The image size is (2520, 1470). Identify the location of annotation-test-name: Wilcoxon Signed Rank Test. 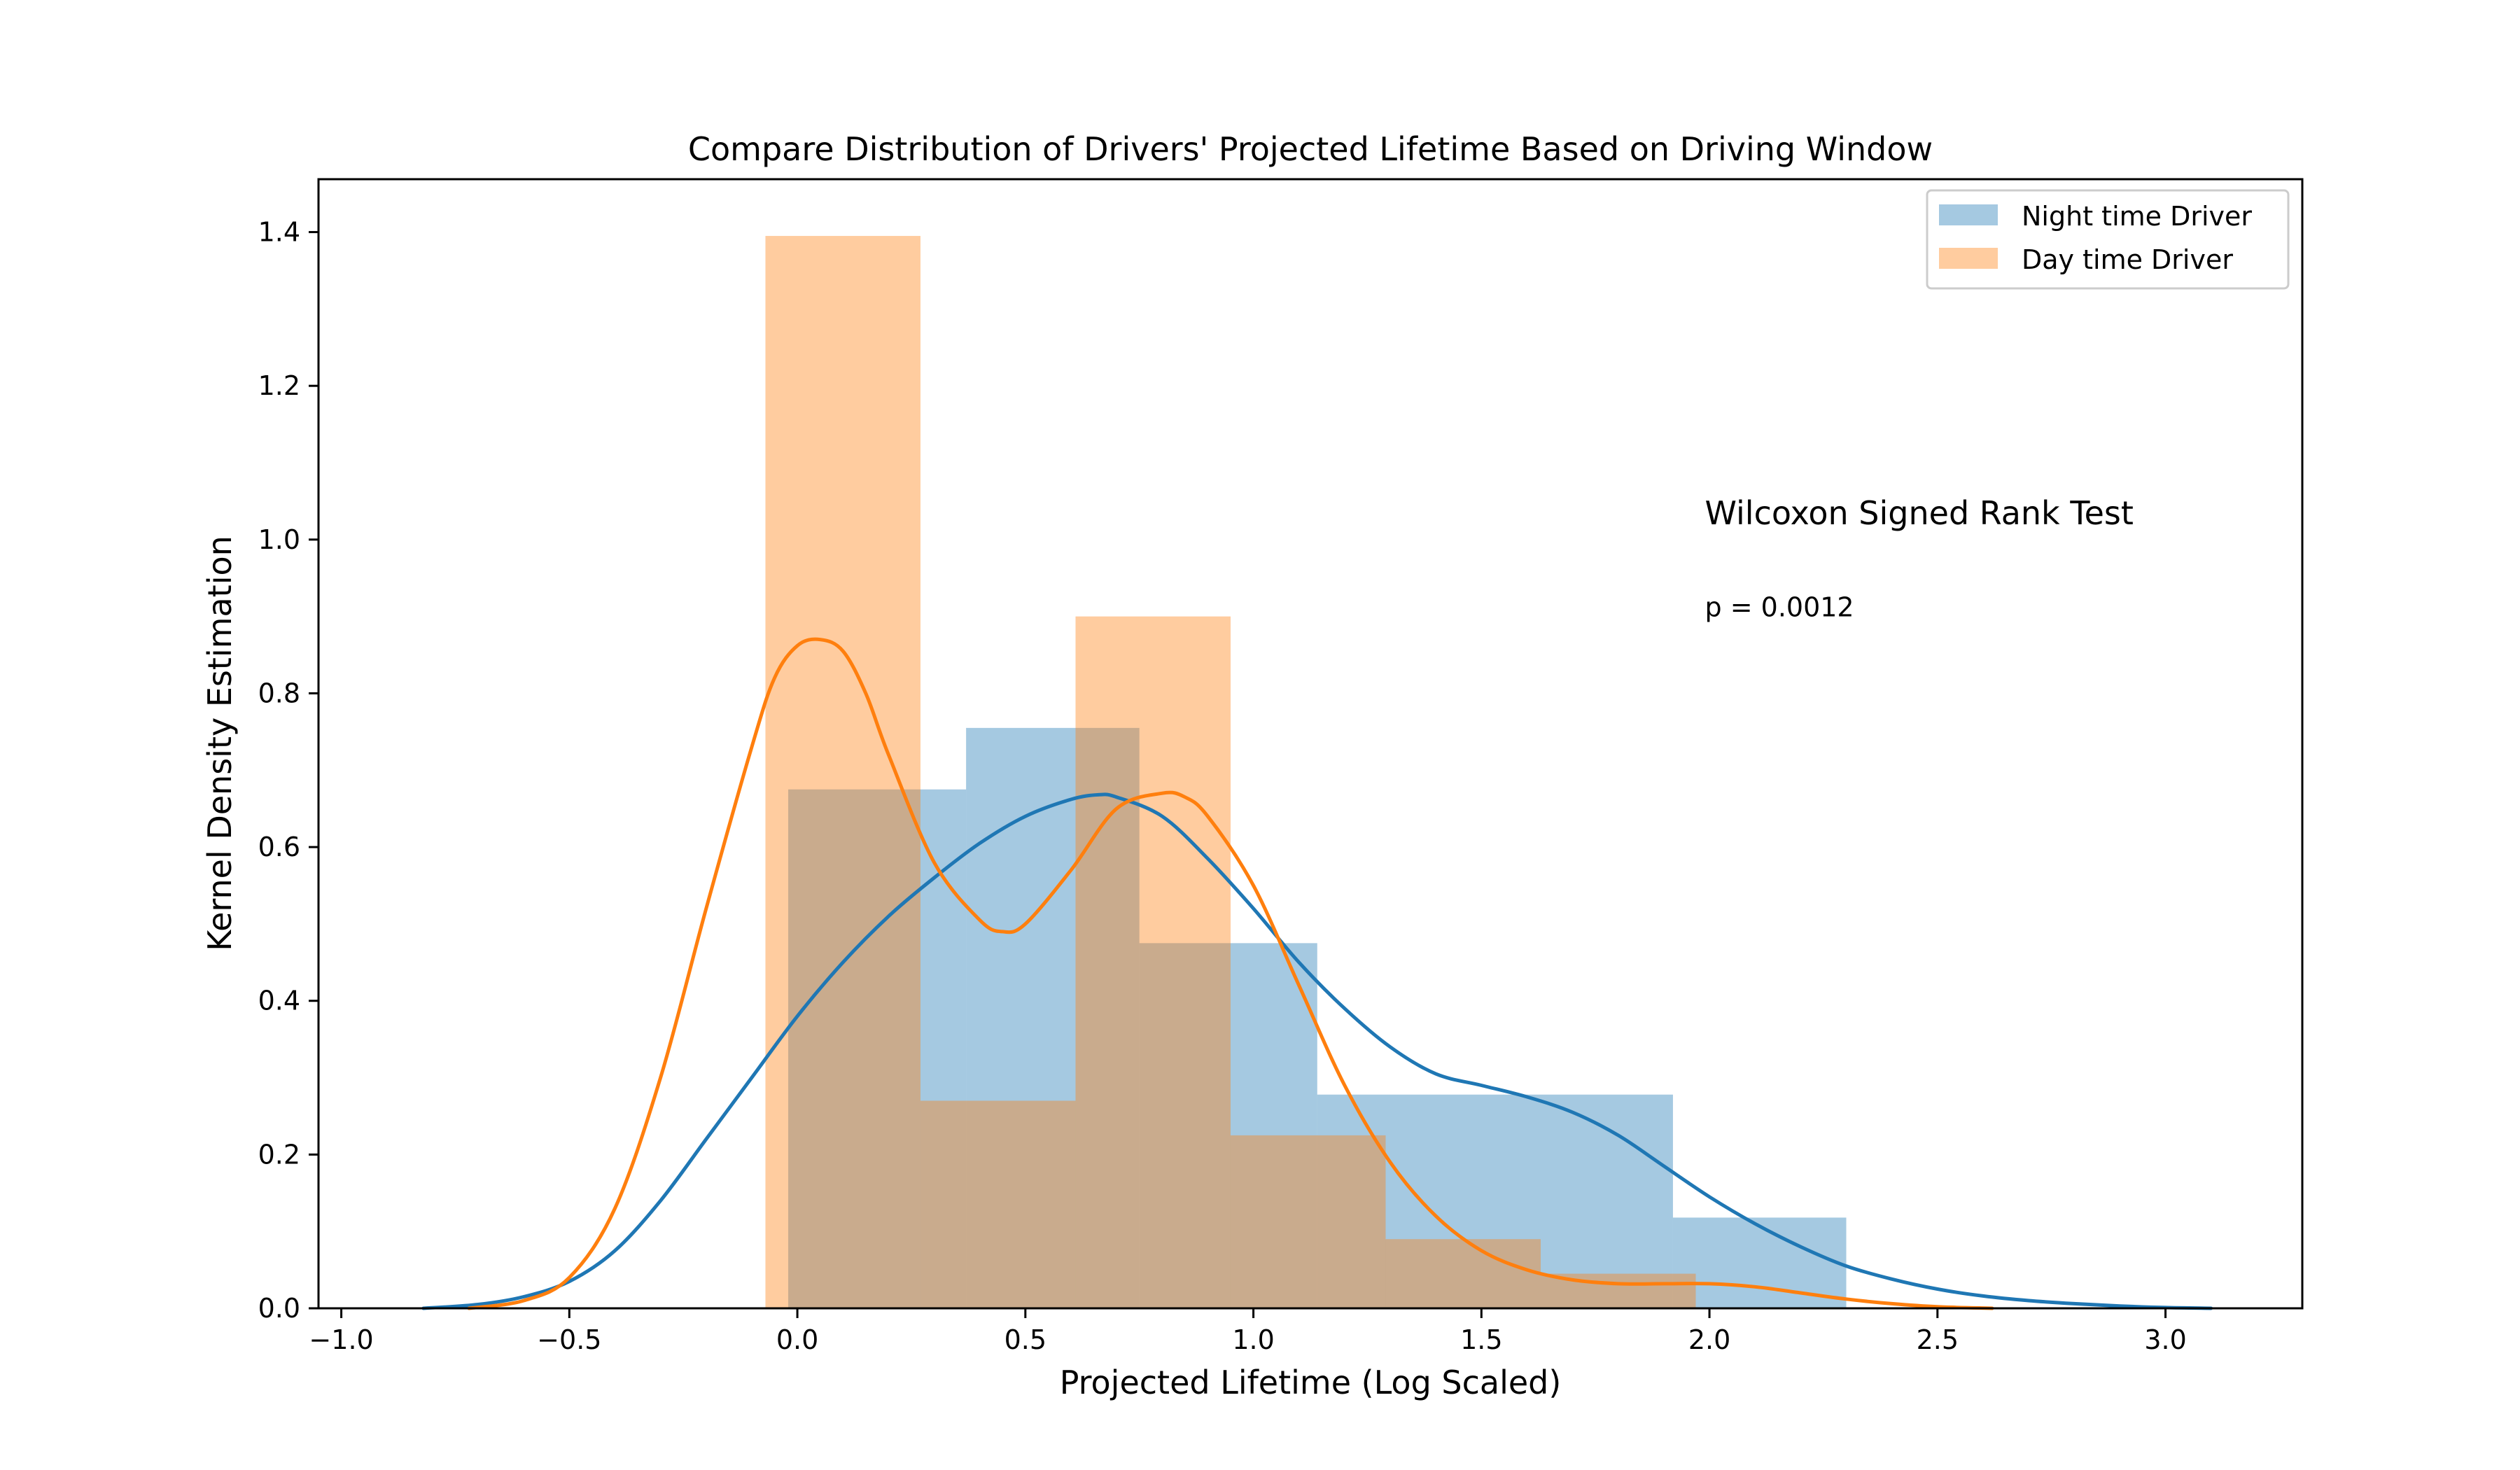
(1919, 513).